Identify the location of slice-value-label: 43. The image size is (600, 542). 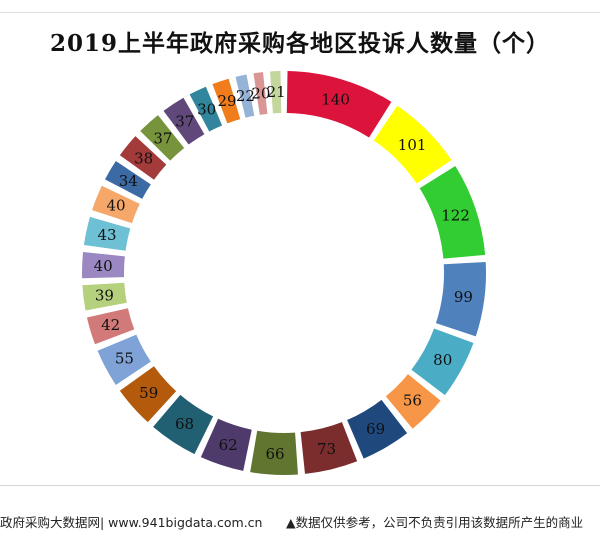
(106, 235).